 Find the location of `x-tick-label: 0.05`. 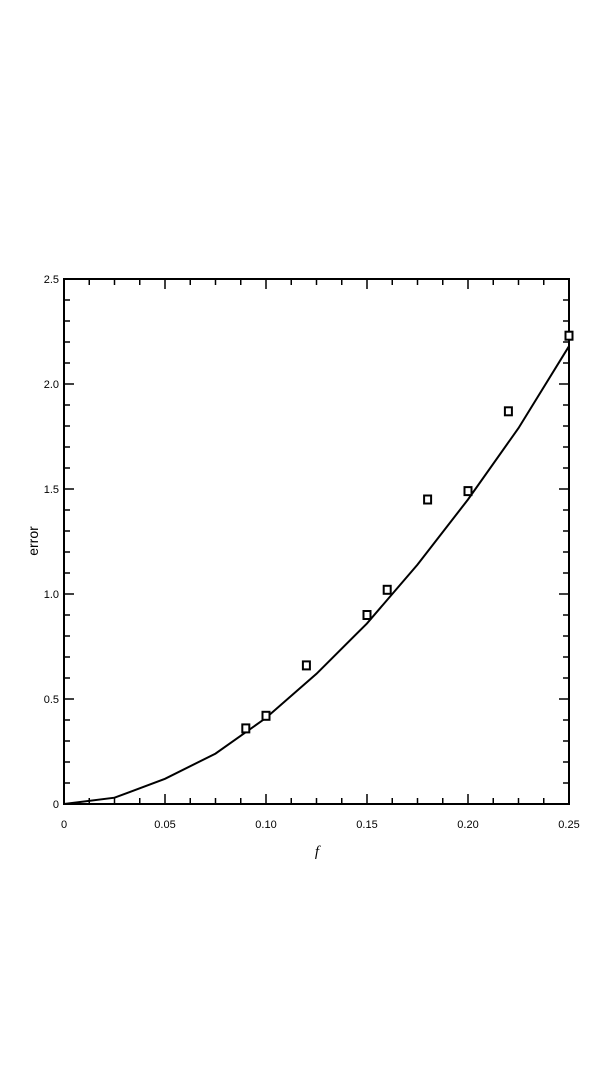

x-tick-label: 0.05 is located at coordinates (164, 825).